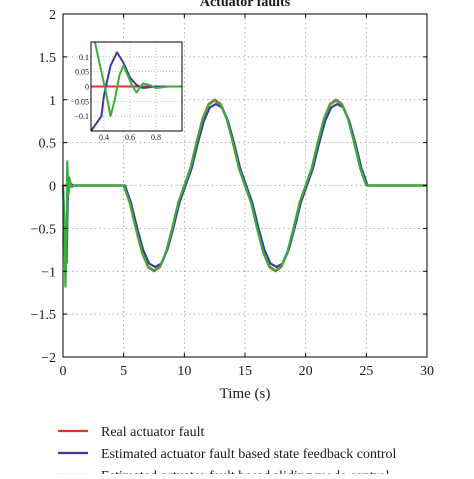 This screenshot has height=479, width=474. What do you see at coordinates (245, 371) in the screenshot?
I see `x-tick-label: 15` at bounding box center [245, 371].